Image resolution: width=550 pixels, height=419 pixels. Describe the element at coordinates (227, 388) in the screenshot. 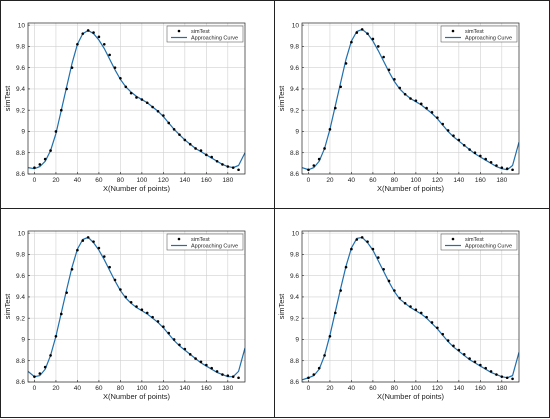

I see `x-tick-label: 180` at that location.